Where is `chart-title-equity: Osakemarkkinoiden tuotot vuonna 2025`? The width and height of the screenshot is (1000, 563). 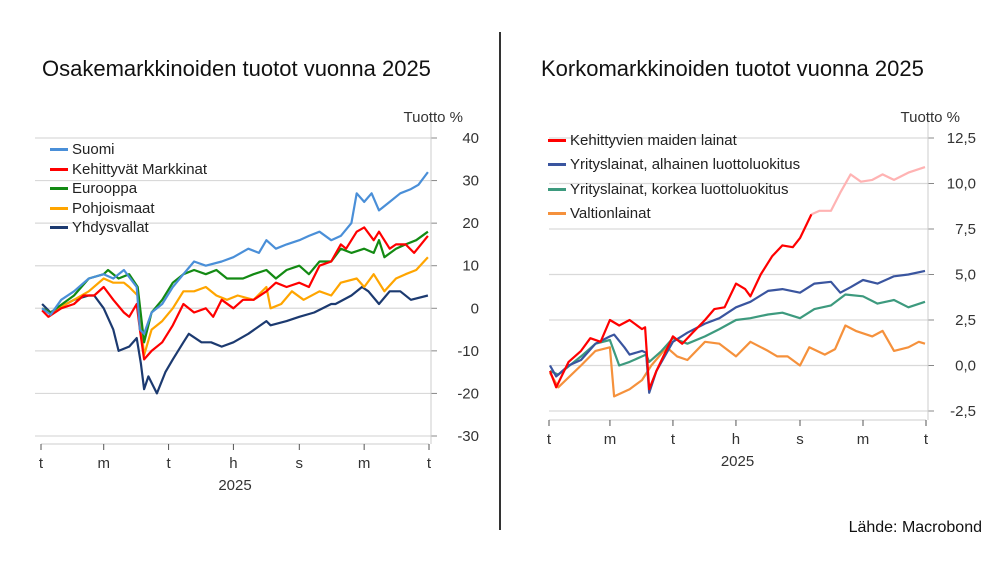 chart-title-equity: Osakemarkkinoiden tuotot vuonna 2025 is located at coordinates (236, 68).